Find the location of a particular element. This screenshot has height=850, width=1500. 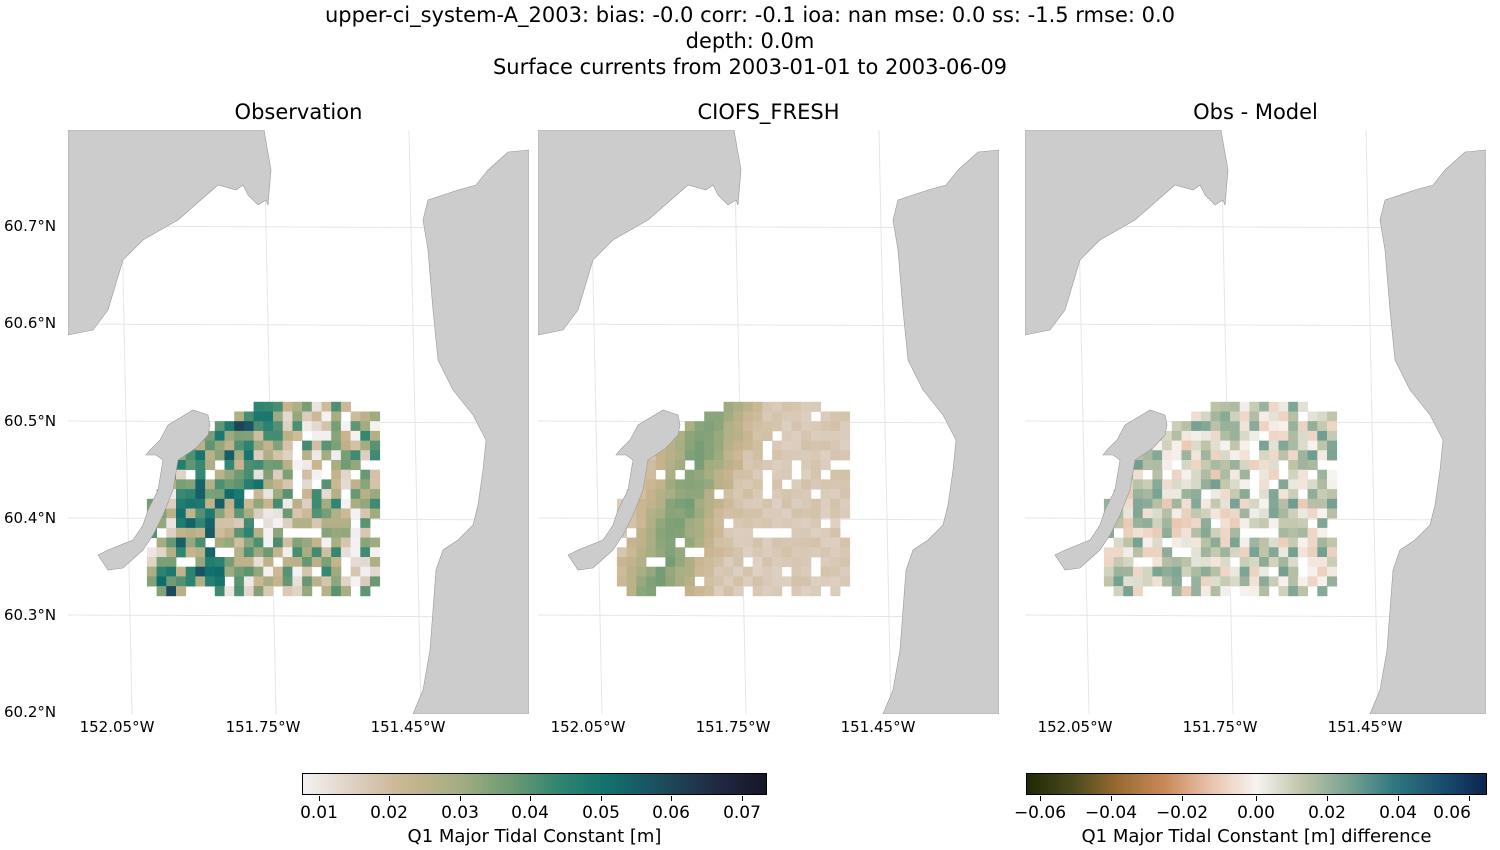

cbar2-tick-label: 0.04 is located at coordinates (1398, 813).